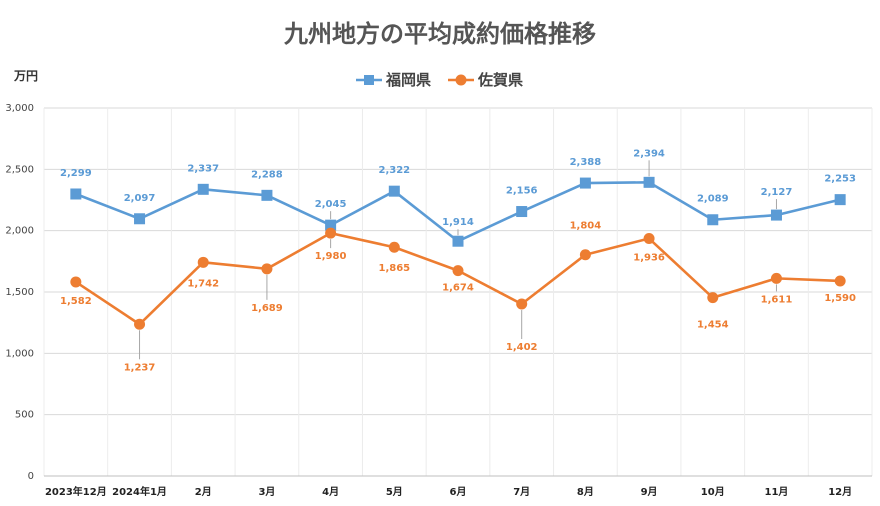 The height and width of the screenshot is (506, 880). I want to click on data-label-saga: 1,804, so click(586, 226).